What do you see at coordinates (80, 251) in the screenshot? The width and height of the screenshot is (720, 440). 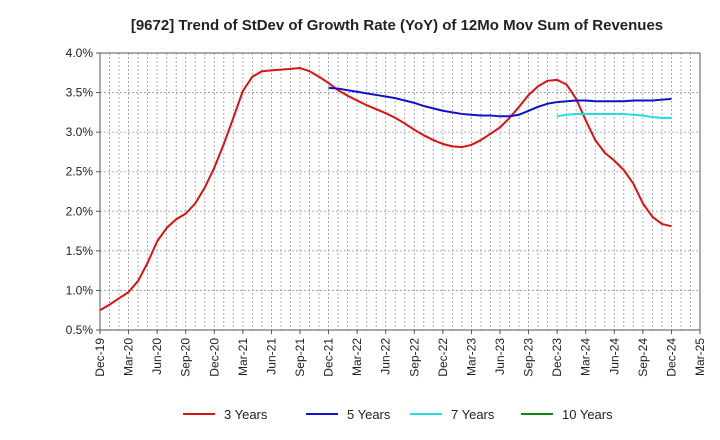 I see `y-tick-label: 1.5%` at bounding box center [80, 251].